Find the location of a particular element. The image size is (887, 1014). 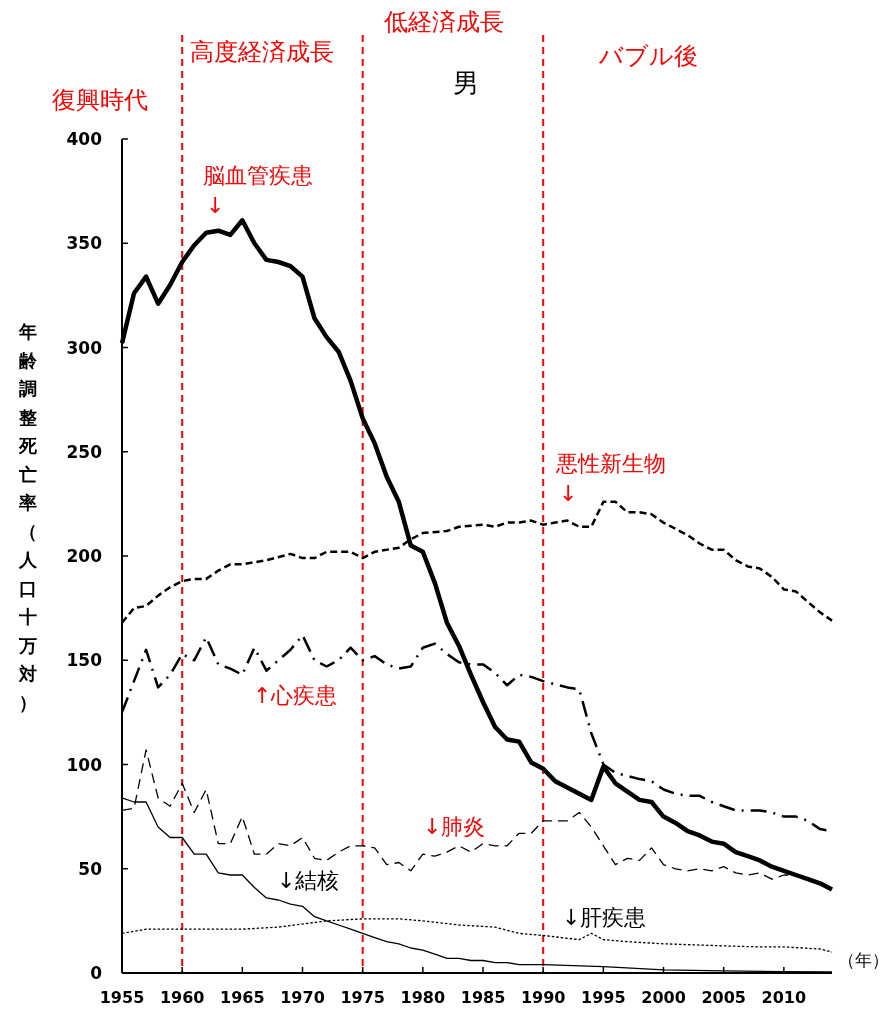

x-tick-label: 2005 is located at coordinates (723, 997).